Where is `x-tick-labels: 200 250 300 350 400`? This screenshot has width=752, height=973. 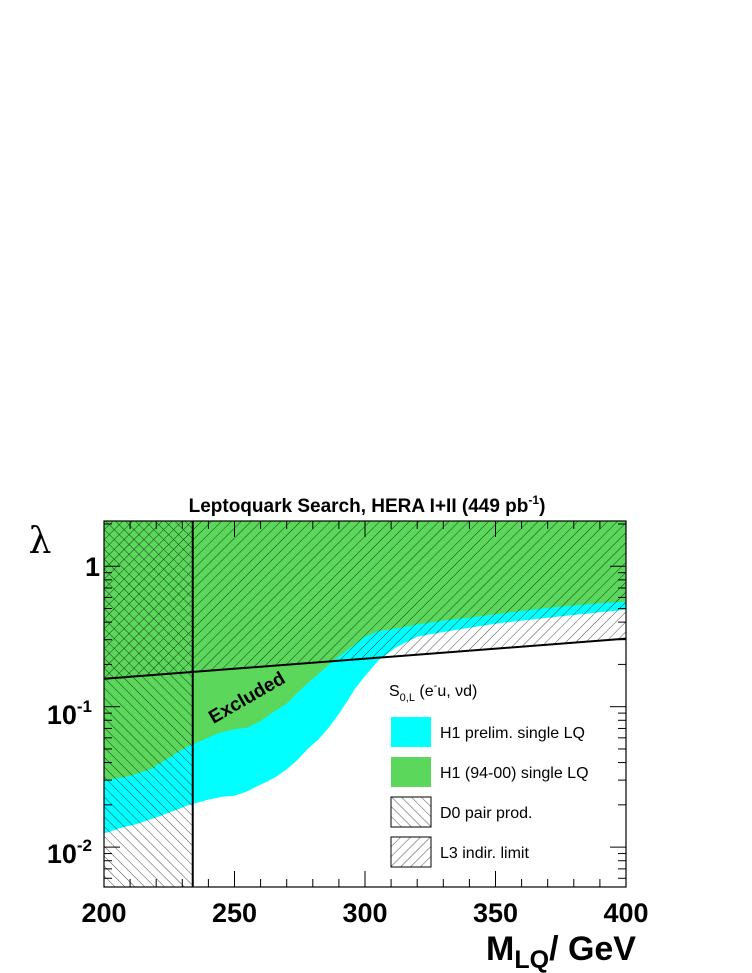 x-tick-labels: 200 250 300 350 400 is located at coordinates (364, 913).